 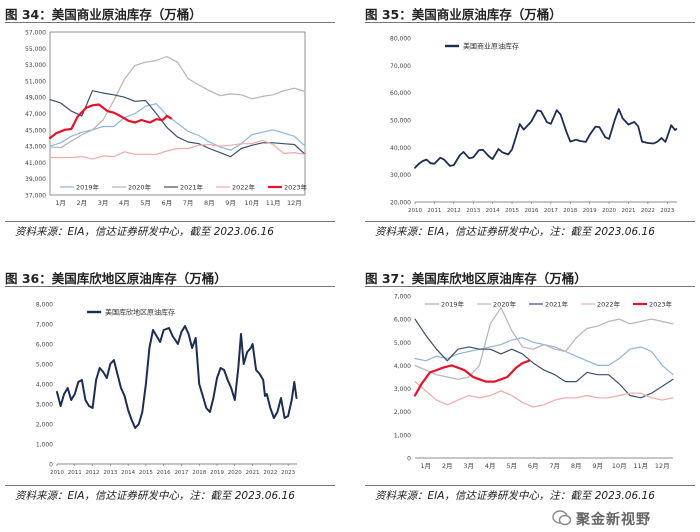 I want to click on x-tick-label: 2017, so click(x=181, y=473).